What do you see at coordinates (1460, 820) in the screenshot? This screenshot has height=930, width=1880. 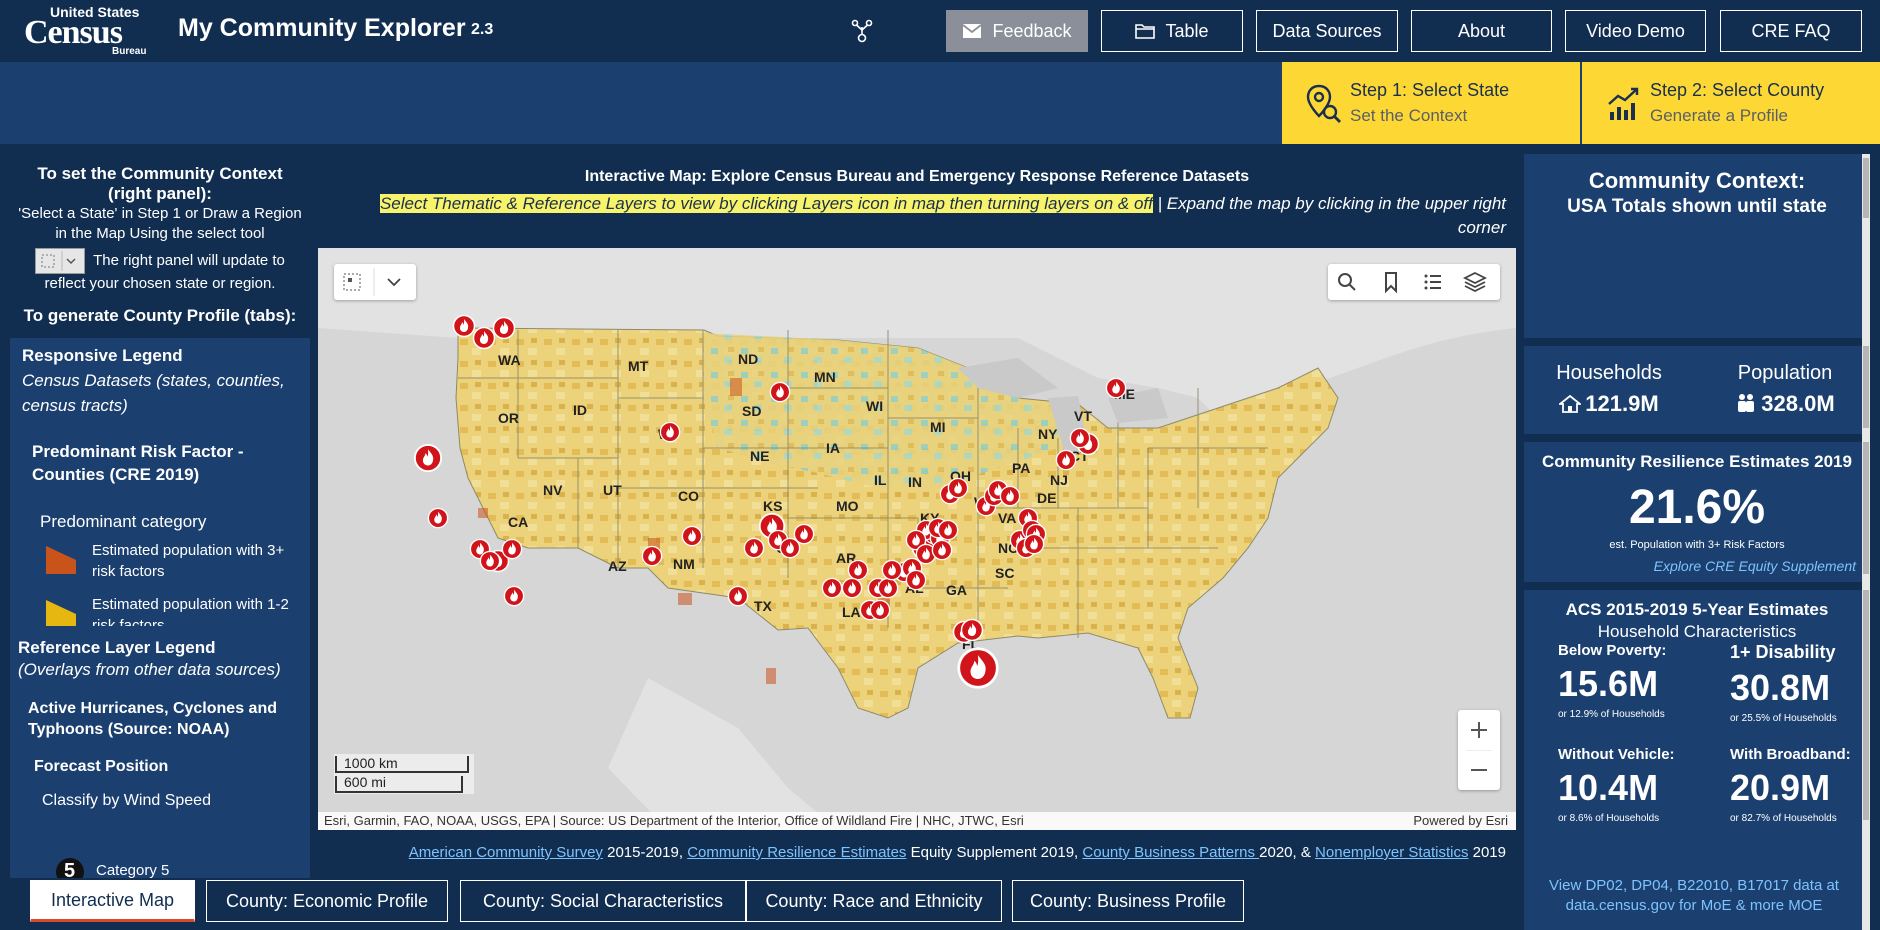 I see `powered-by-esri: Powered by Esri` at bounding box center [1460, 820].